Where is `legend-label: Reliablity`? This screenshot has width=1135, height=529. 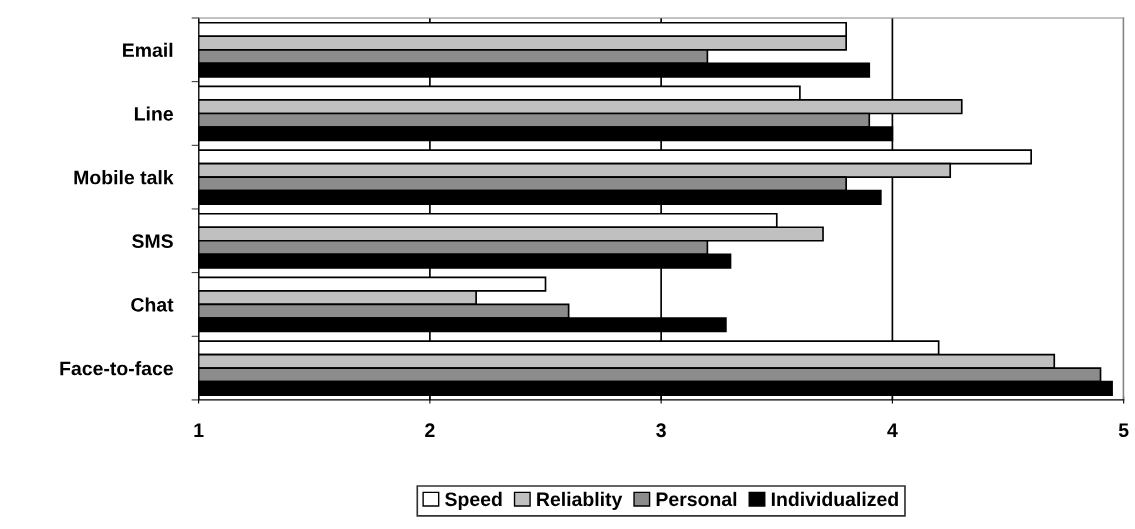
legend-label: Reliablity is located at coordinates (580, 500).